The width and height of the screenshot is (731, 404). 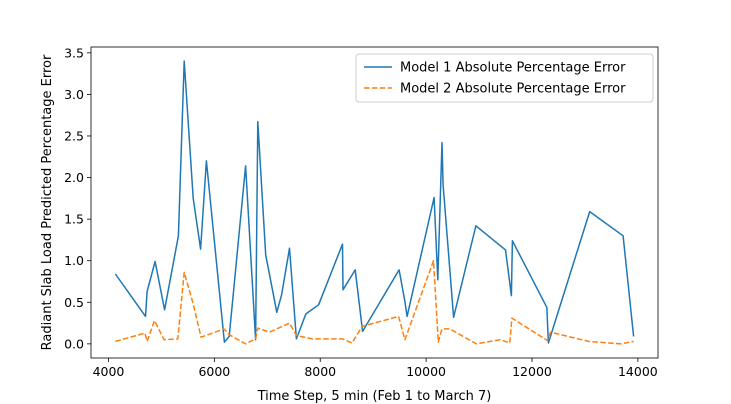 What do you see at coordinates (320, 371) in the screenshot?
I see `x-tick-label: 8000` at bounding box center [320, 371].